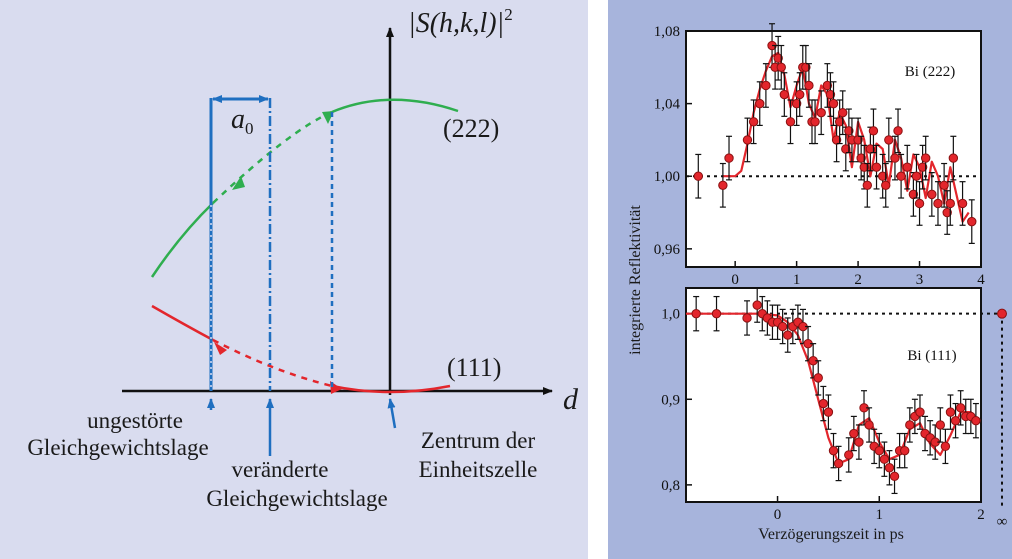 Image resolution: width=1012 pixels, height=559 pixels. I want to click on y-tick-label: 1,08, so click(667, 32).